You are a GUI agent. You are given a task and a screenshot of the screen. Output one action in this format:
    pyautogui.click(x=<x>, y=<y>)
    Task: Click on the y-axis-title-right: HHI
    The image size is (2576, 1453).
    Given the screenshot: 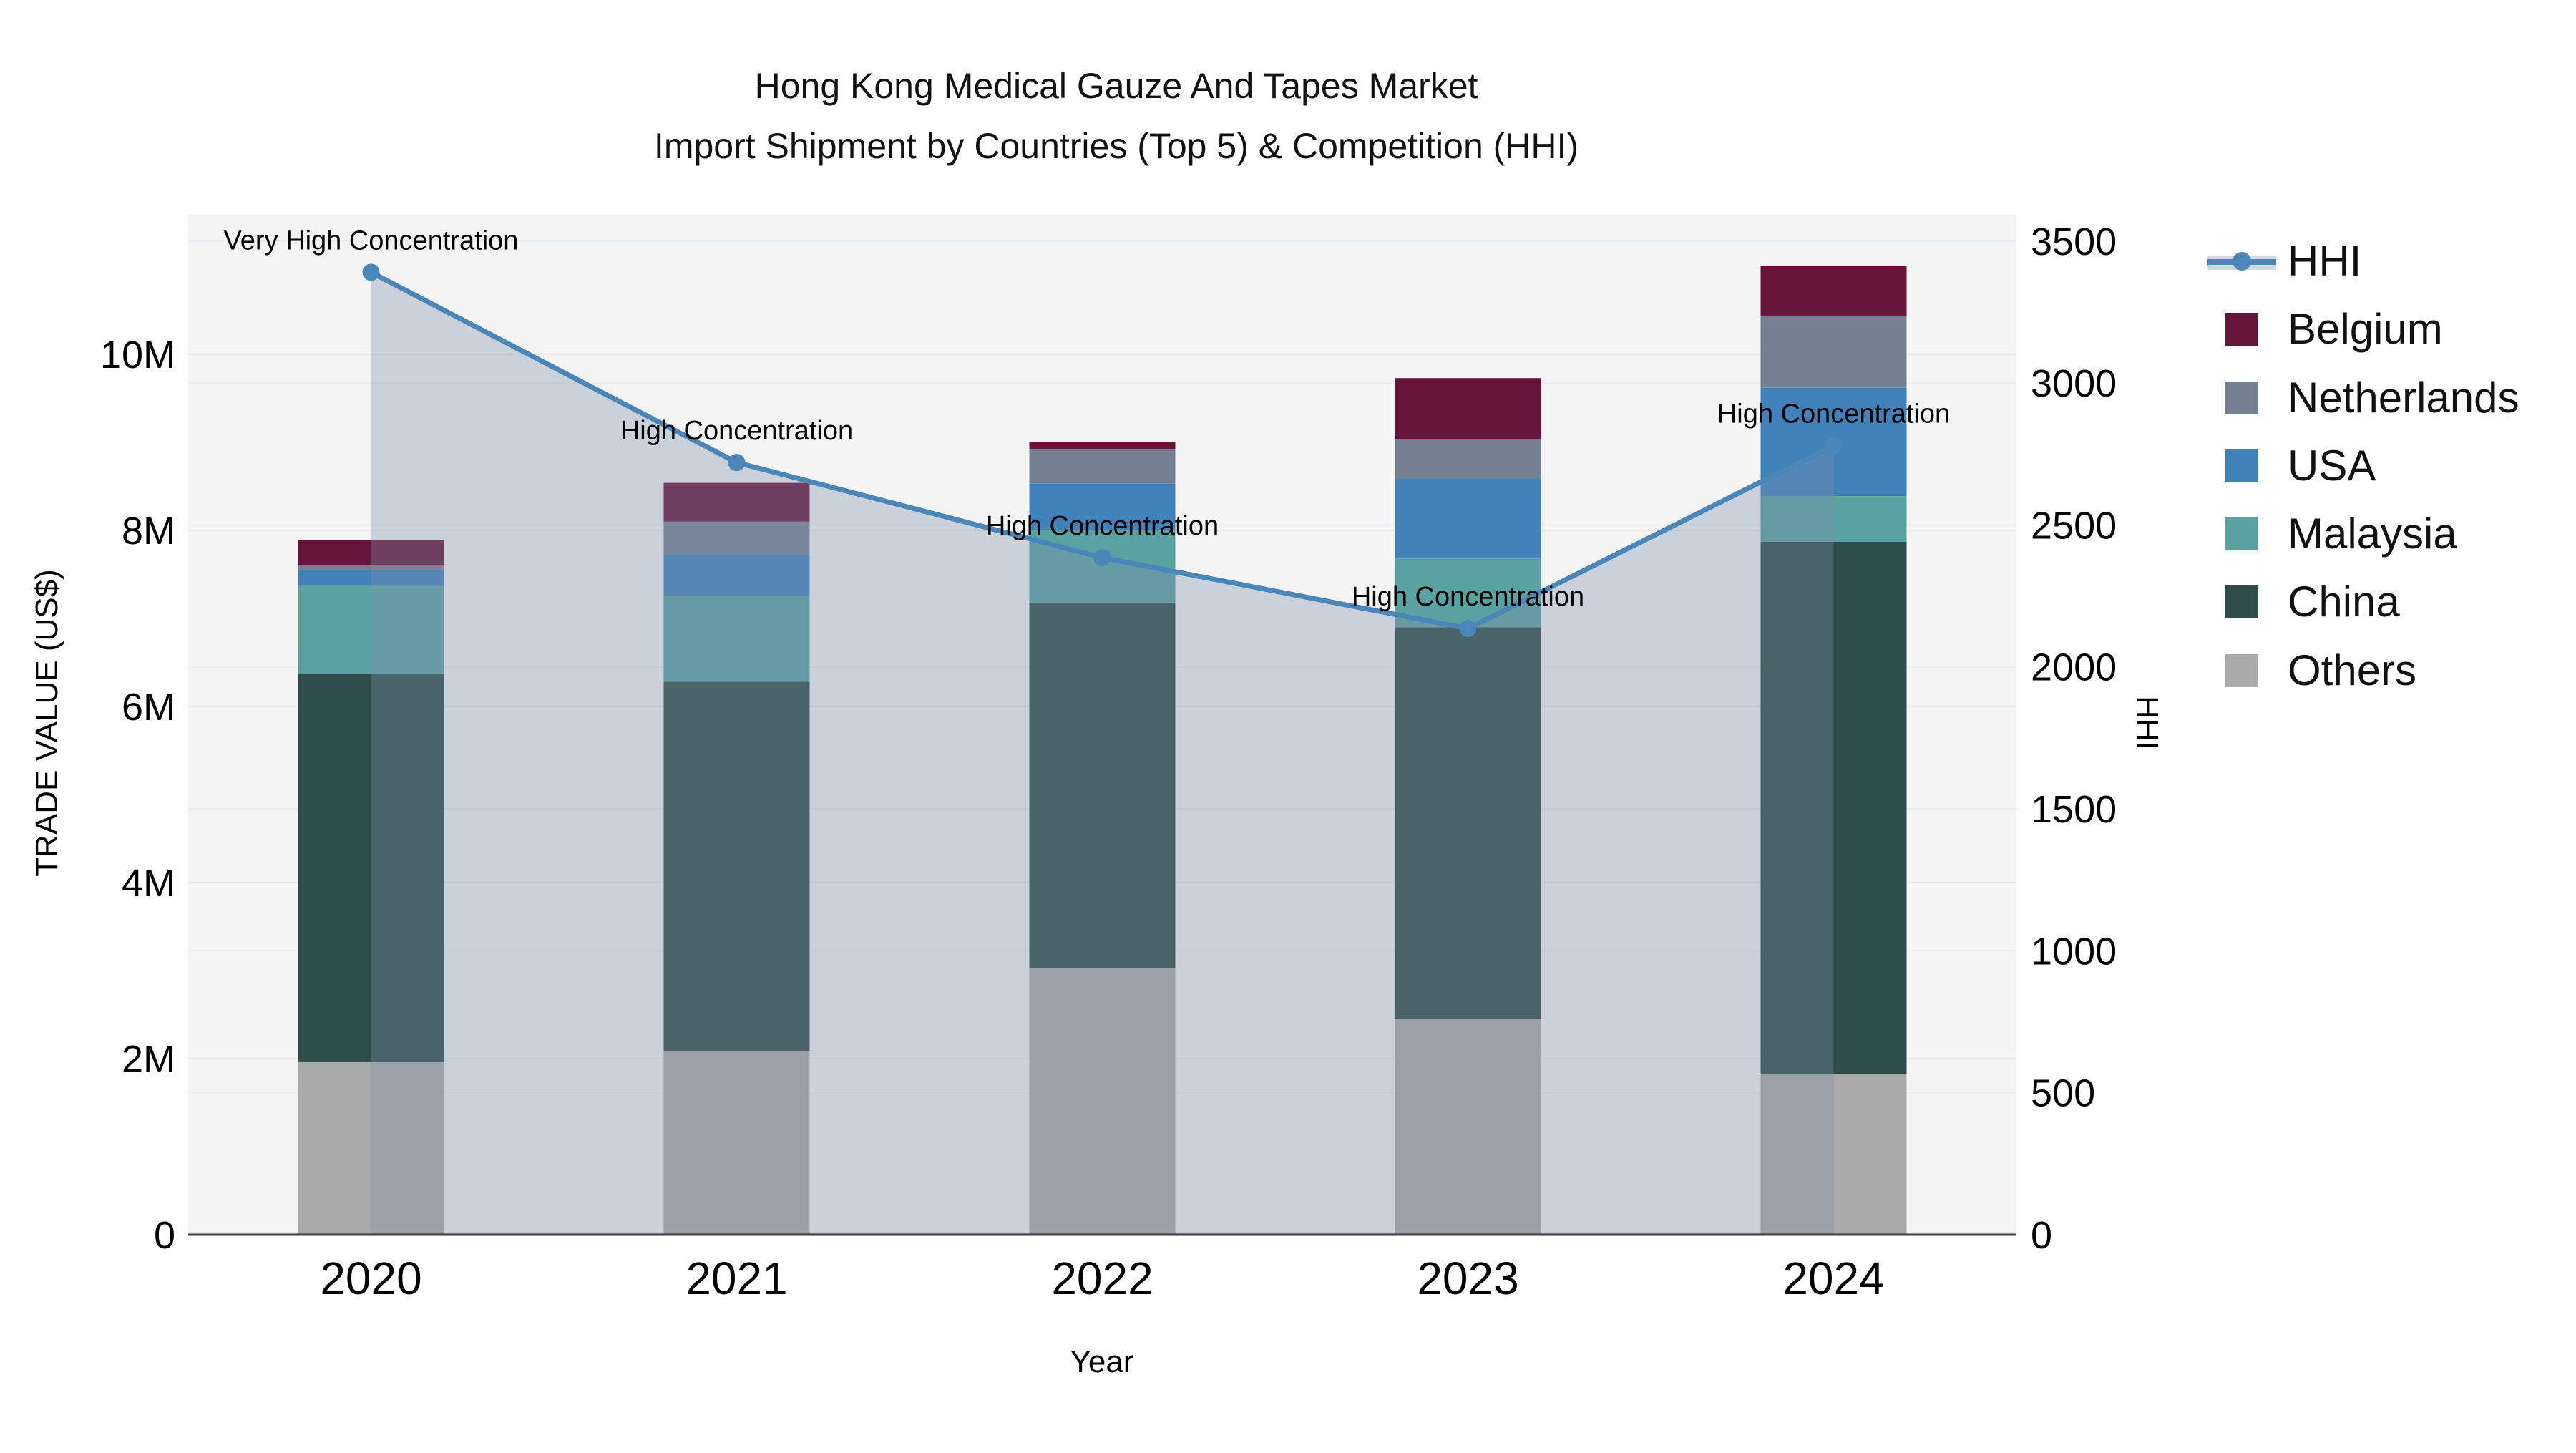 What is the action you would take?
    pyautogui.click(x=2147, y=723)
    